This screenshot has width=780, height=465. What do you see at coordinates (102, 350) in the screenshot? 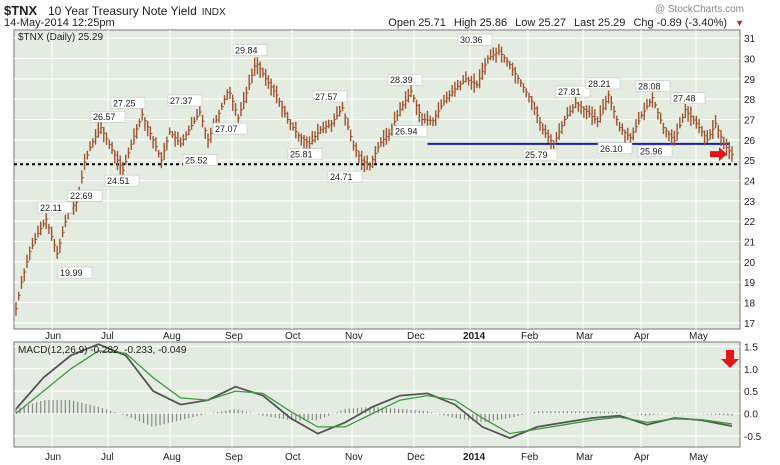
I see `macd-legend: MACD(12,26,9) -0.282, -0.233, -0.049` at bounding box center [102, 350].